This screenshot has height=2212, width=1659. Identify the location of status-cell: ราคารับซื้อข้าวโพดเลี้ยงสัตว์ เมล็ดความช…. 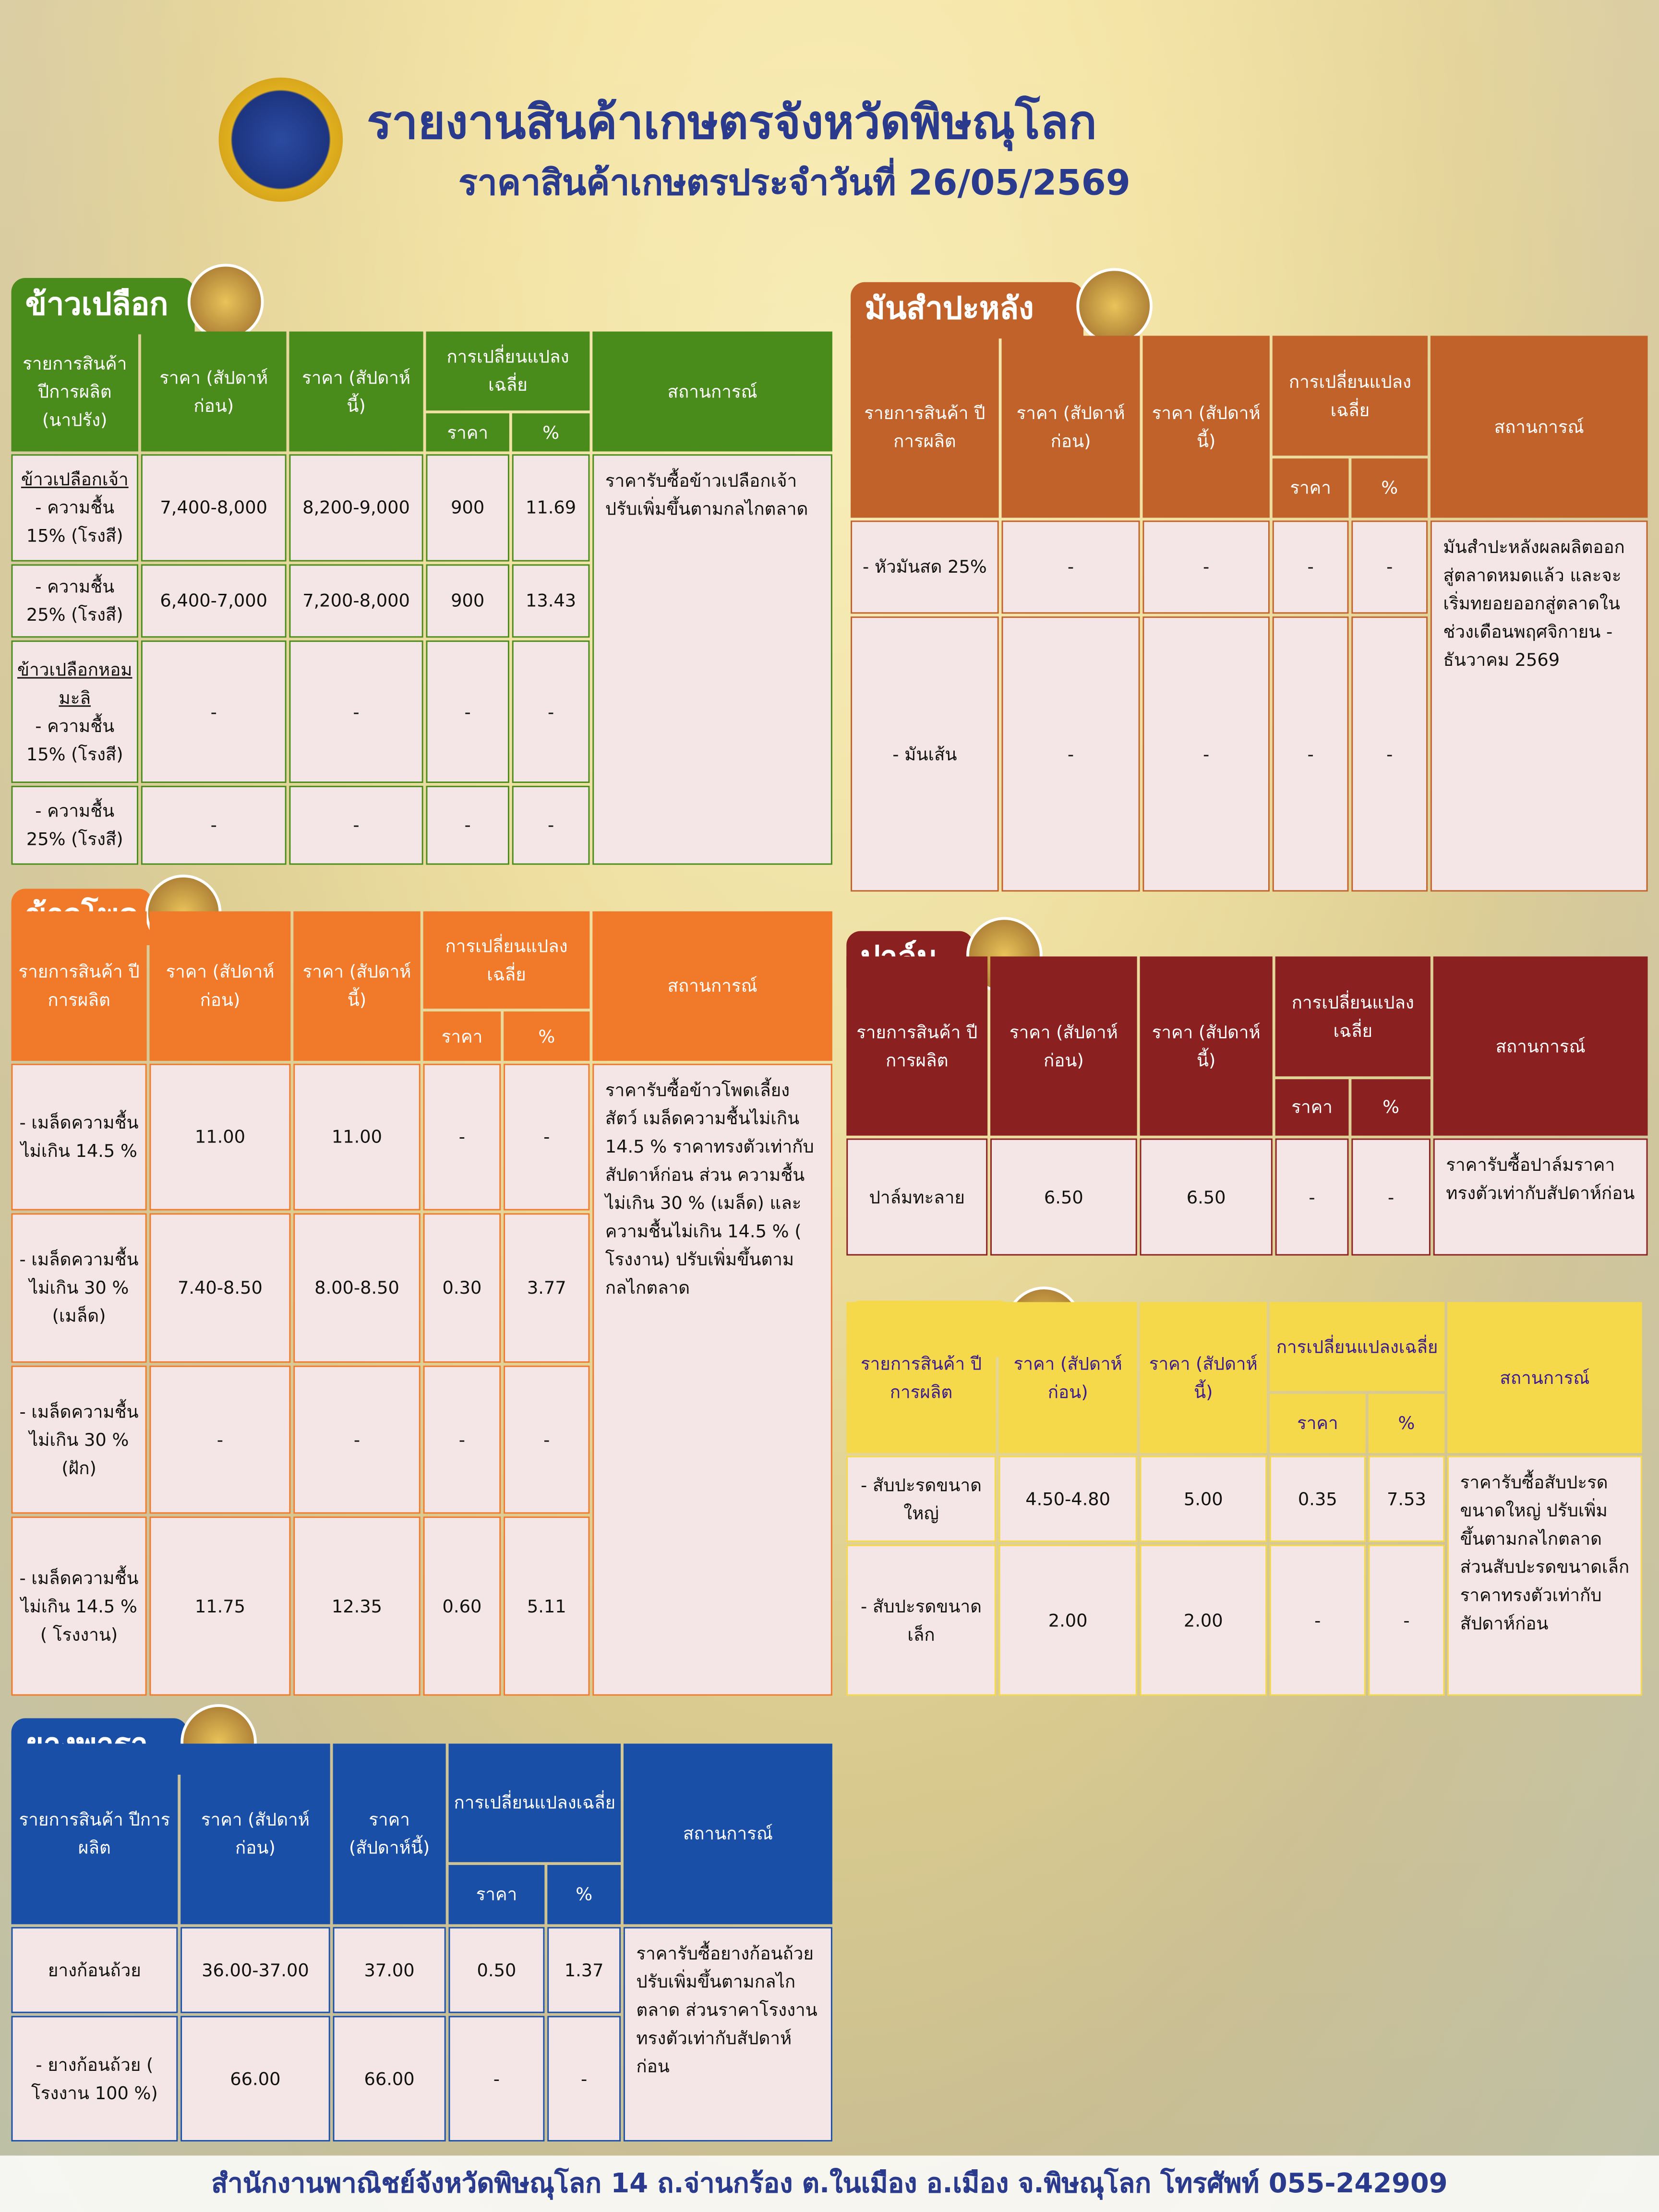
(712, 1379).